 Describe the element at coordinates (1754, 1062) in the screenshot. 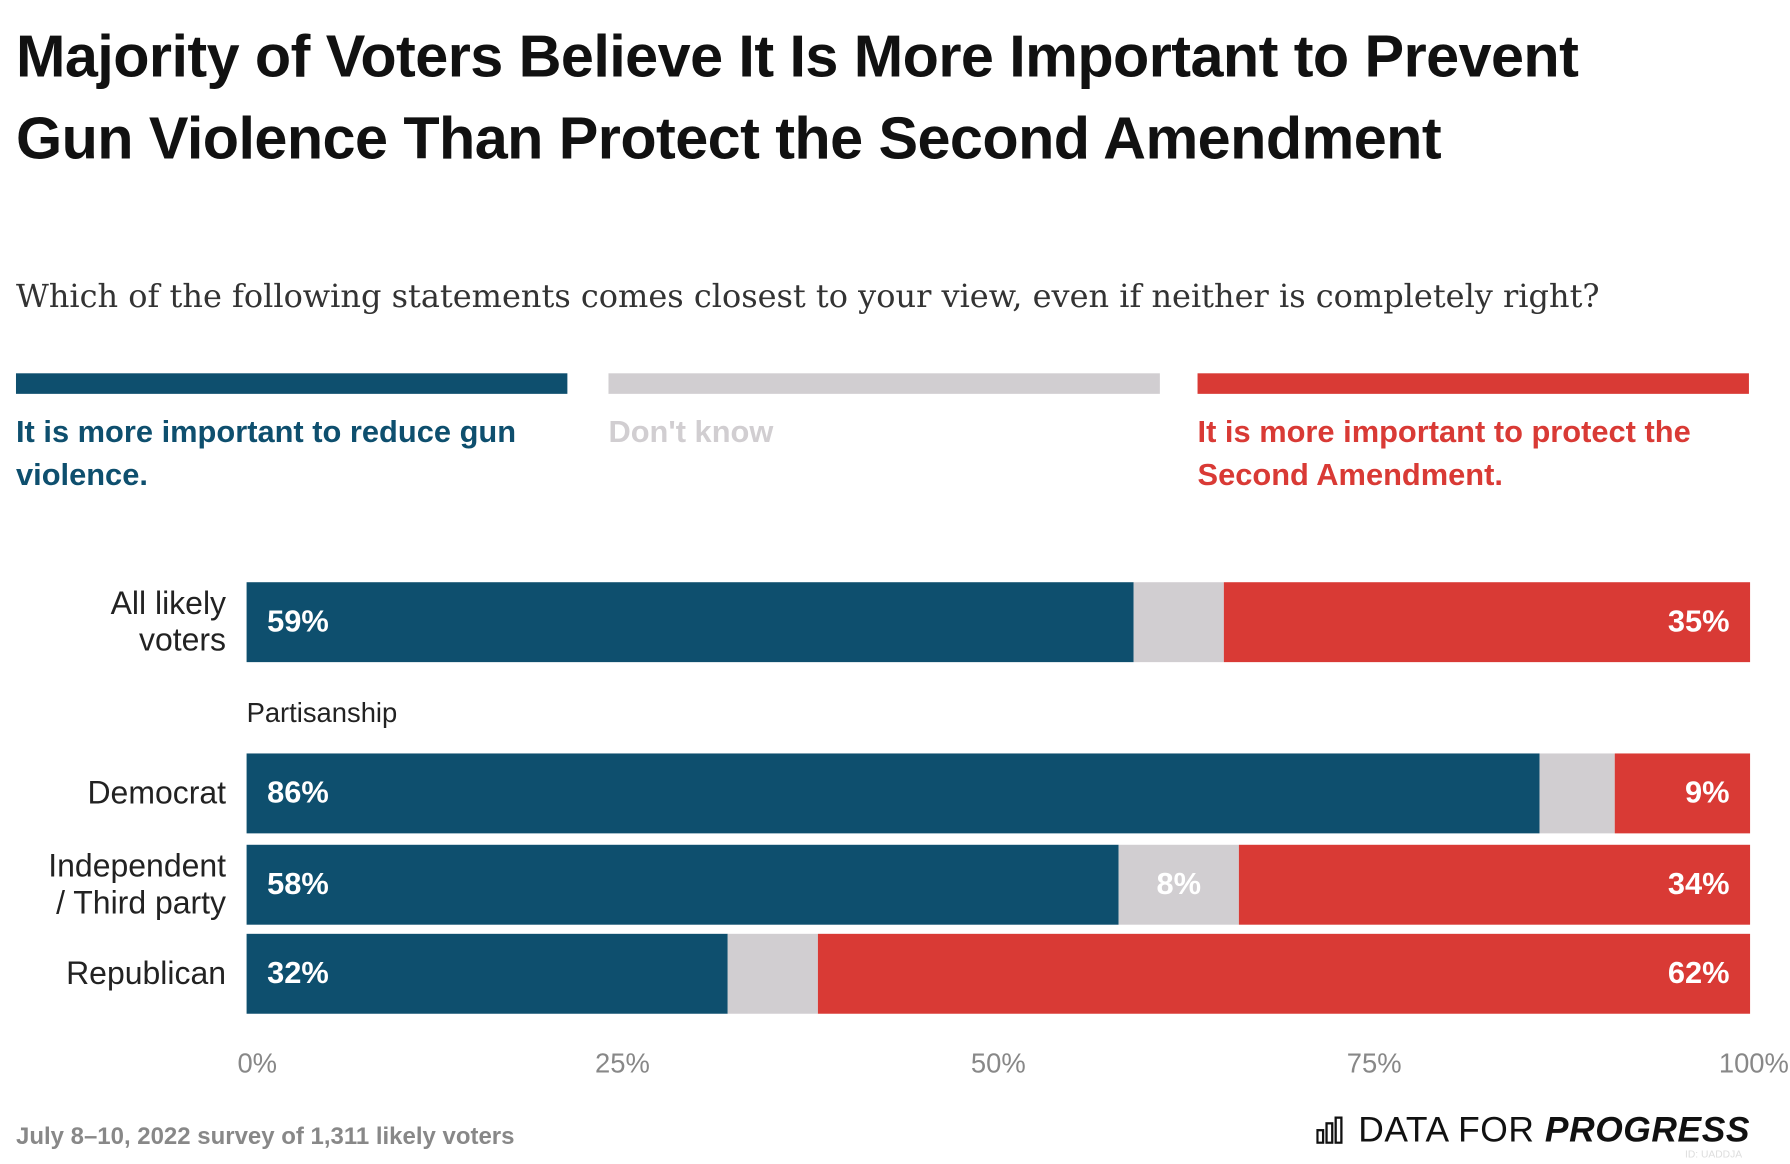

I see `x-tick-label: 100%` at that location.